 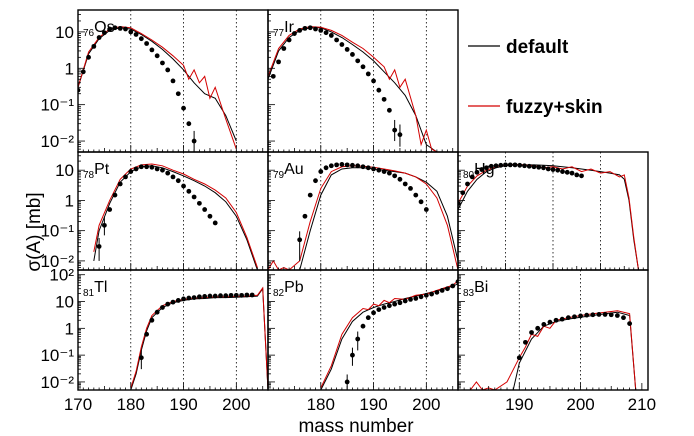 What do you see at coordinates (554, 107) in the screenshot?
I see `legend-label-fuzzy-skin: fuzzy+skin` at bounding box center [554, 107].